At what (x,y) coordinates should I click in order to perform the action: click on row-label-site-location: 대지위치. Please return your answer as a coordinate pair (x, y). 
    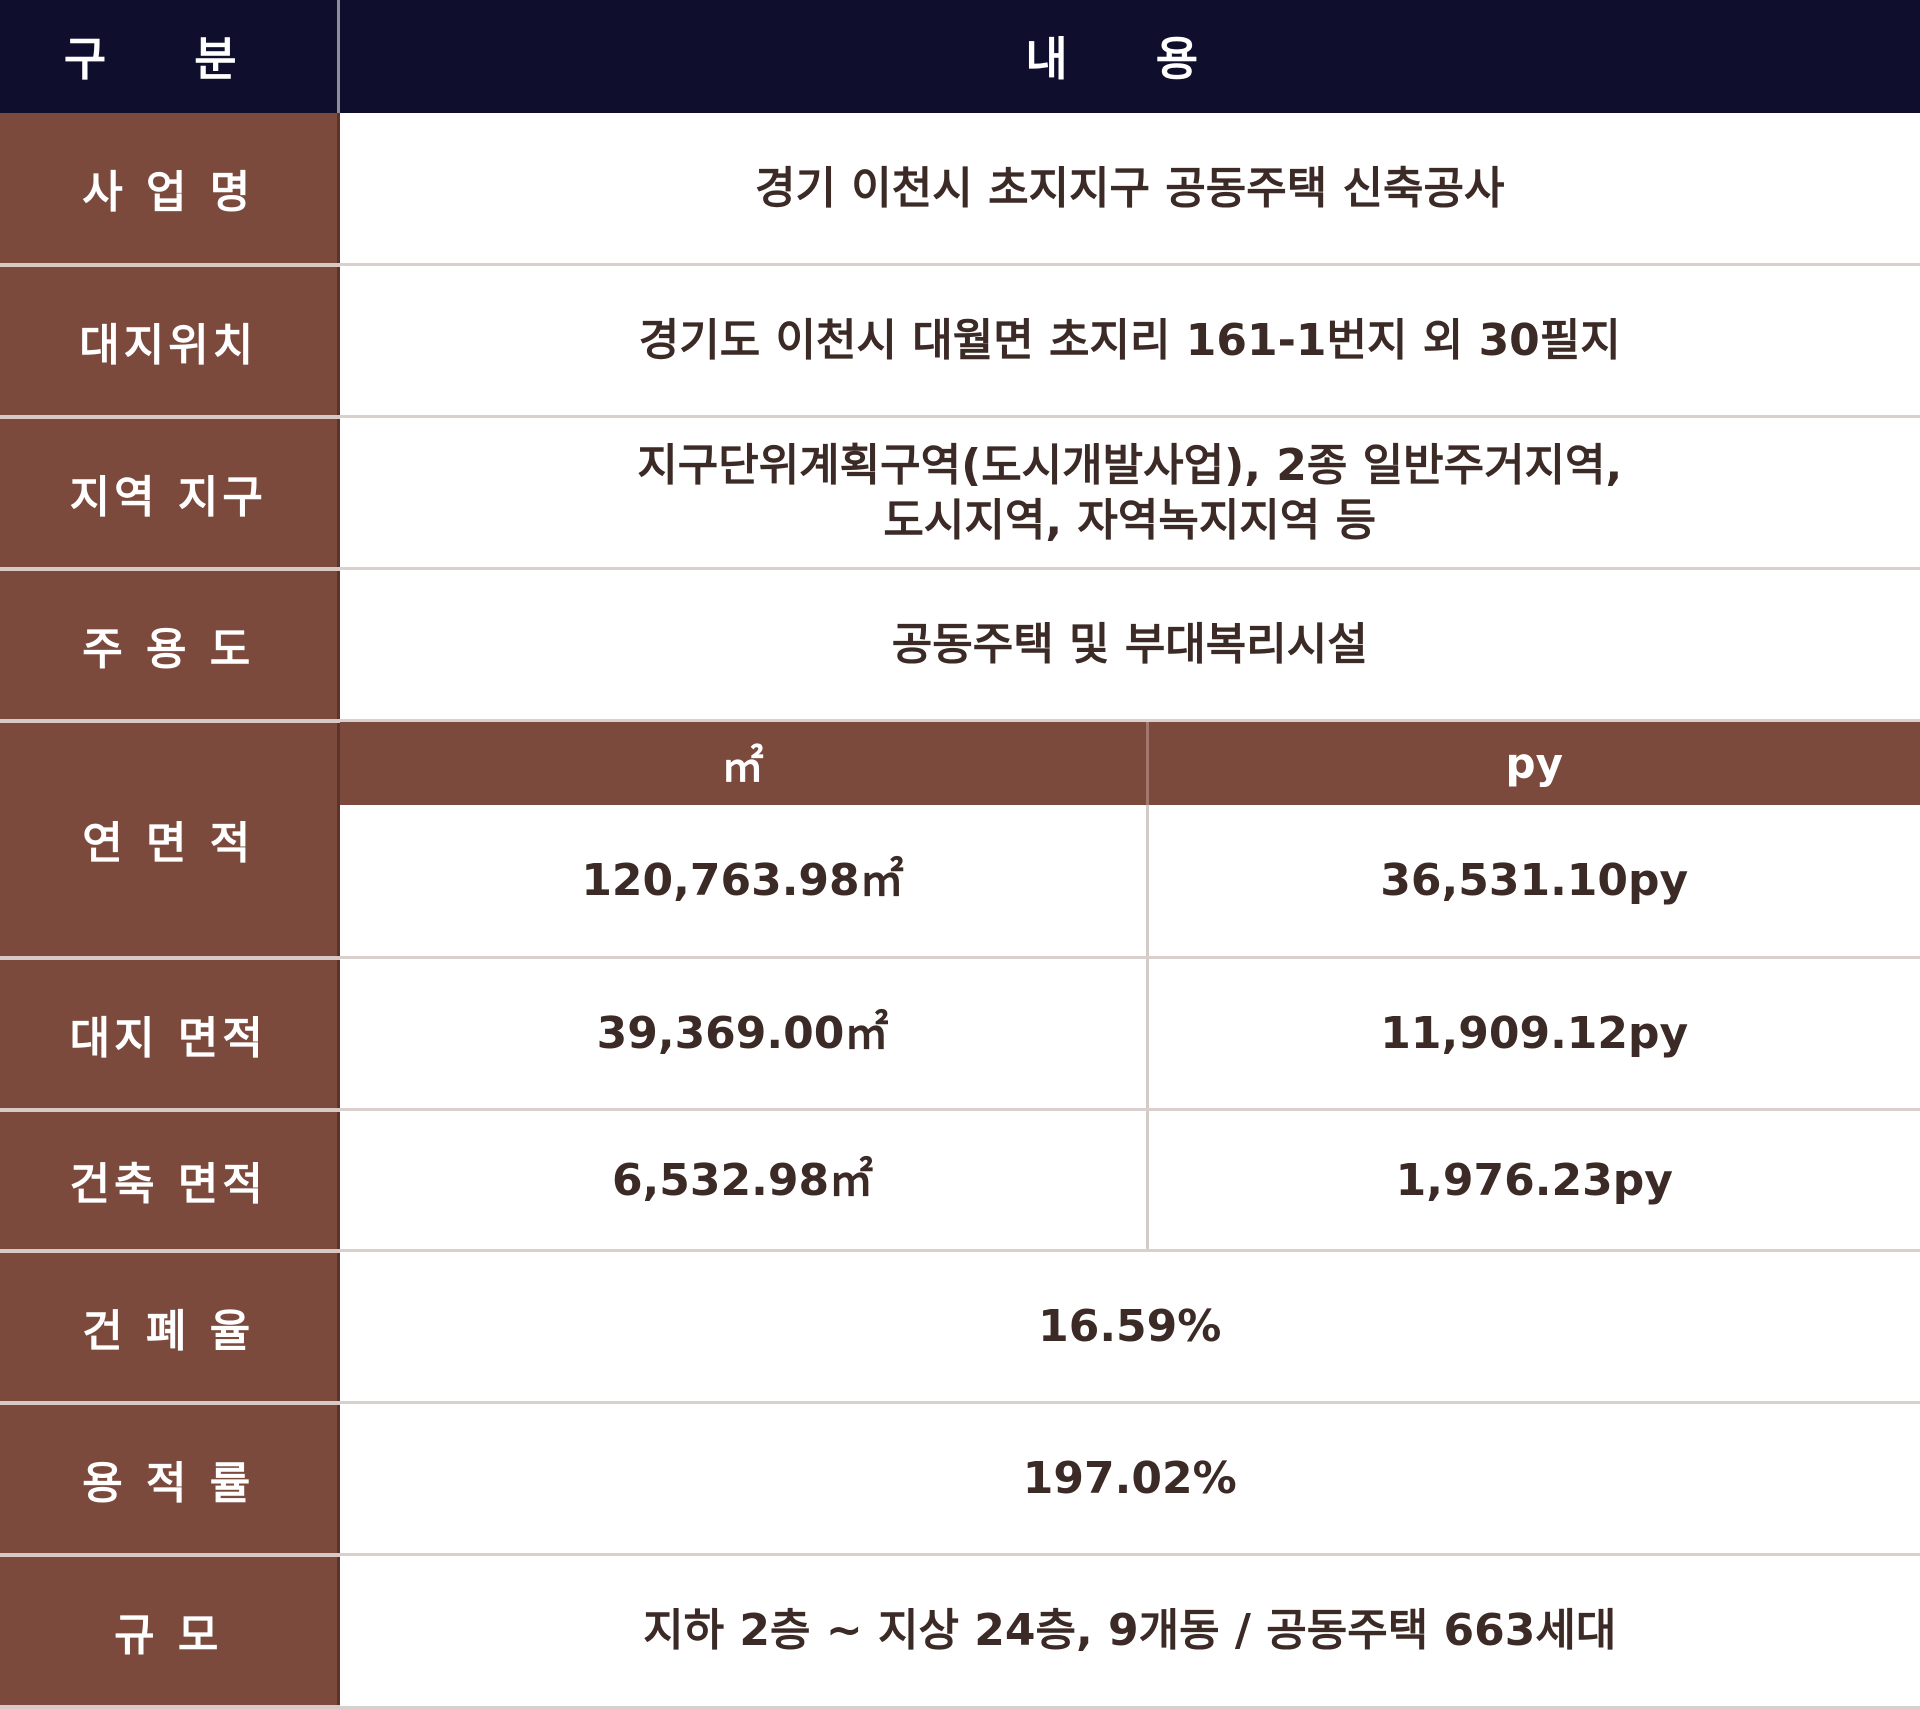
    Looking at the image, I should click on (170, 341).